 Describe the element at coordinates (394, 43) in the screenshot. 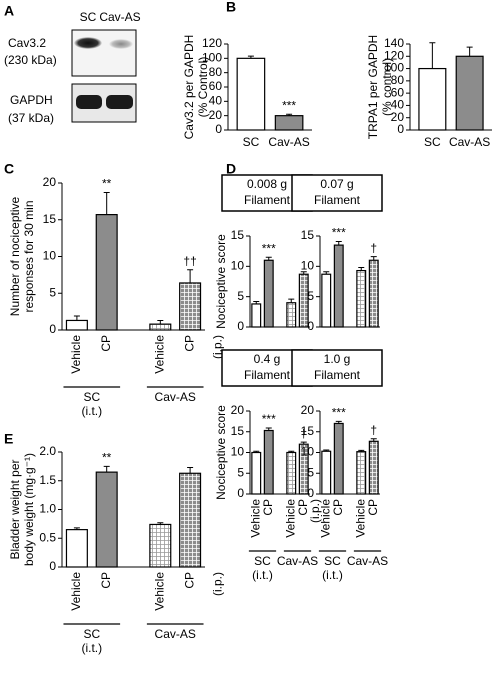

I see `y-tick-label: 140` at that location.